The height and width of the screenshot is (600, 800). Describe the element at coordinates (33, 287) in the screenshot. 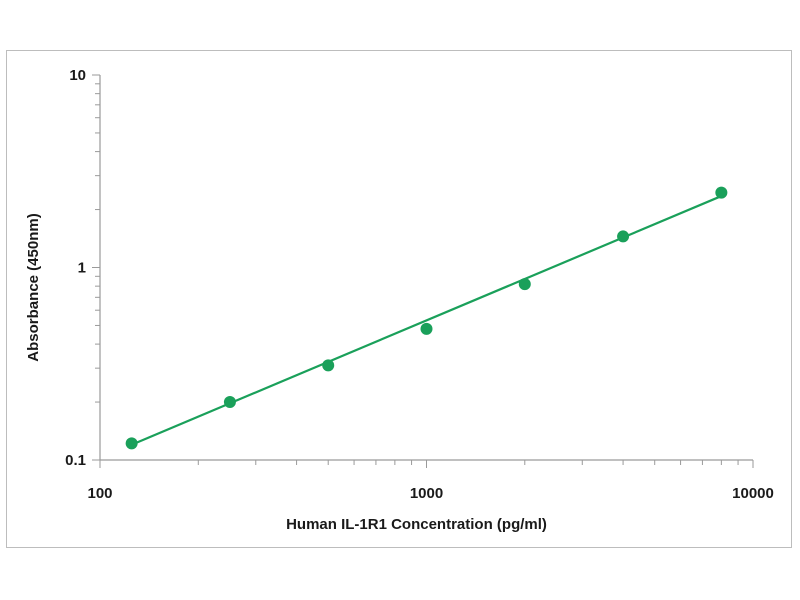

I see `y-axis-title: Absorbance (450nm)` at that location.